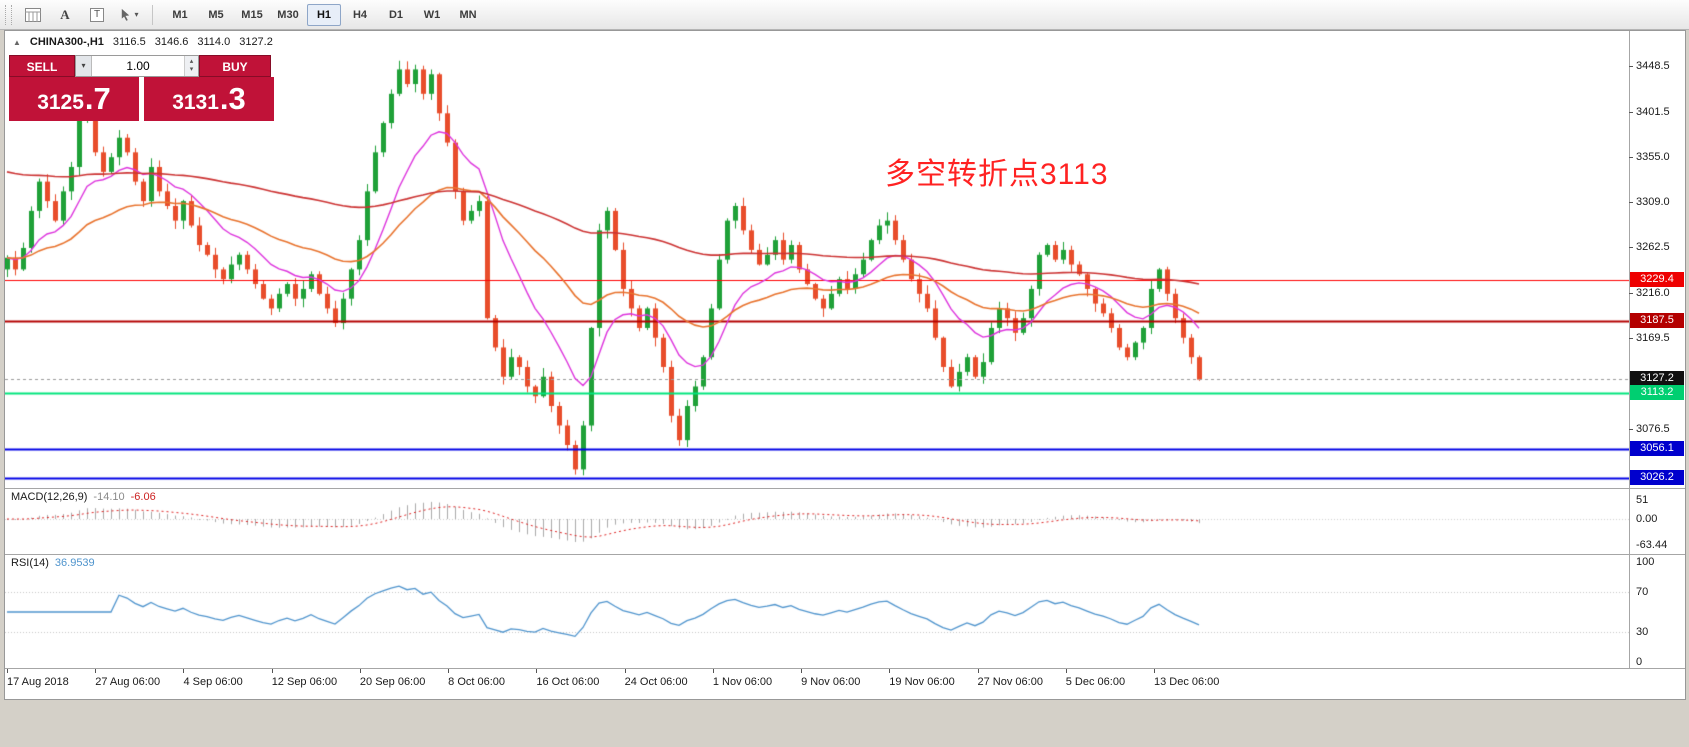 This screenshot has width=1689, height=747. I want to click on text-box-button: T, so click(97, 15).